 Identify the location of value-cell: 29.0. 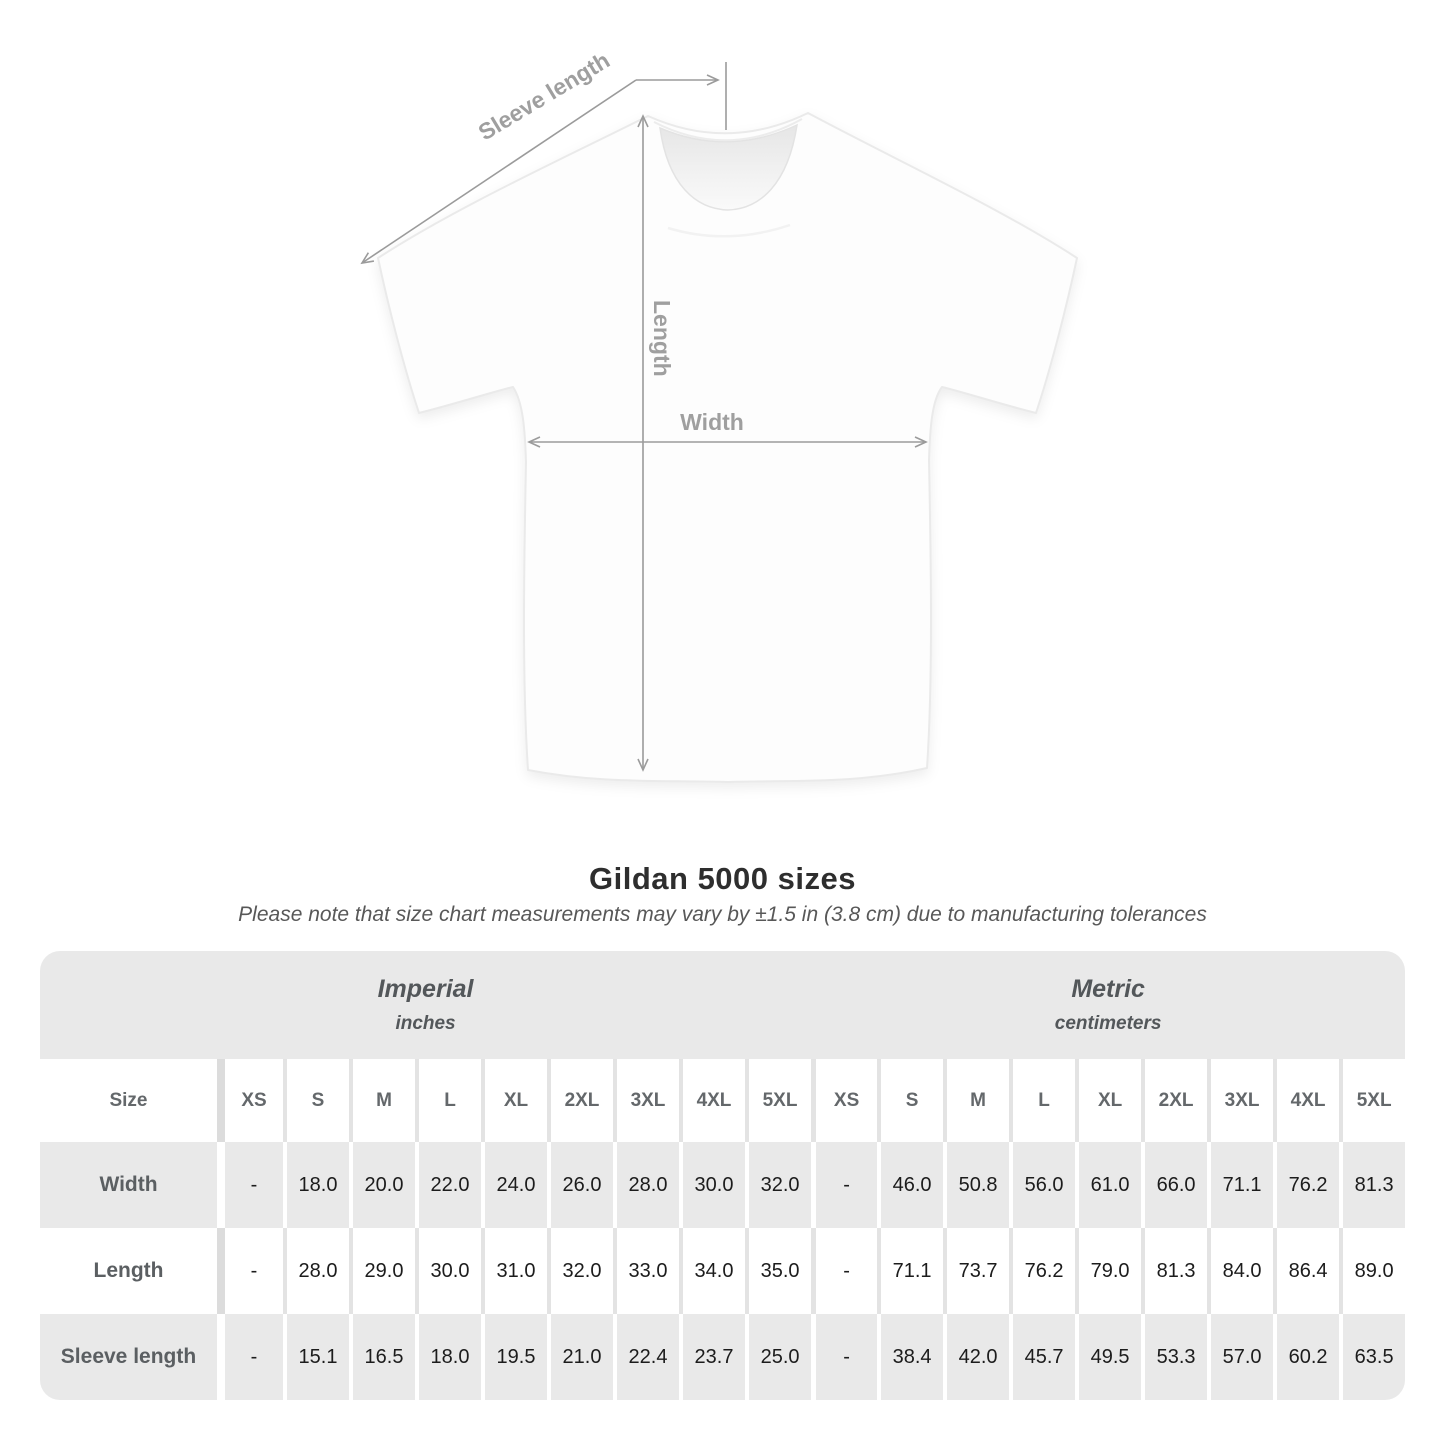
(382, 1271).